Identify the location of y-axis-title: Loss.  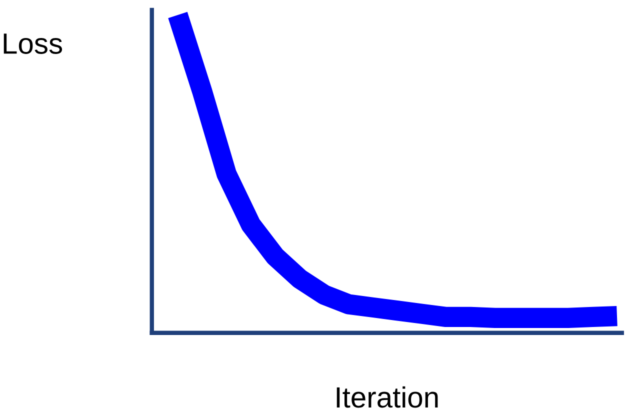
(33, 44).